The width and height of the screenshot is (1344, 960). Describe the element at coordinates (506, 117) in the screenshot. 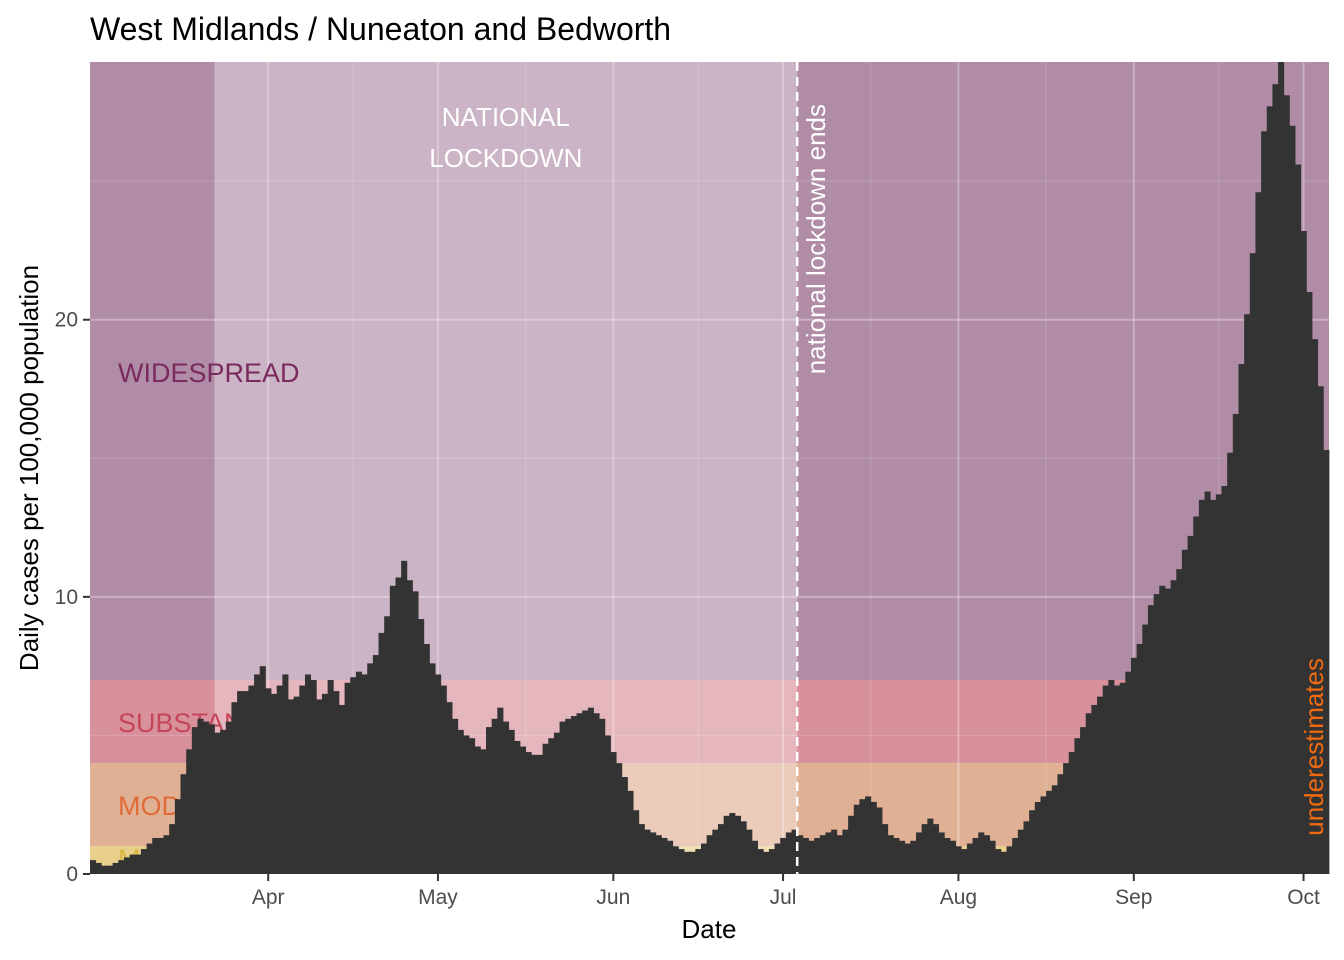

I see `lockdown-label-line1: NATIONAL` at that location.